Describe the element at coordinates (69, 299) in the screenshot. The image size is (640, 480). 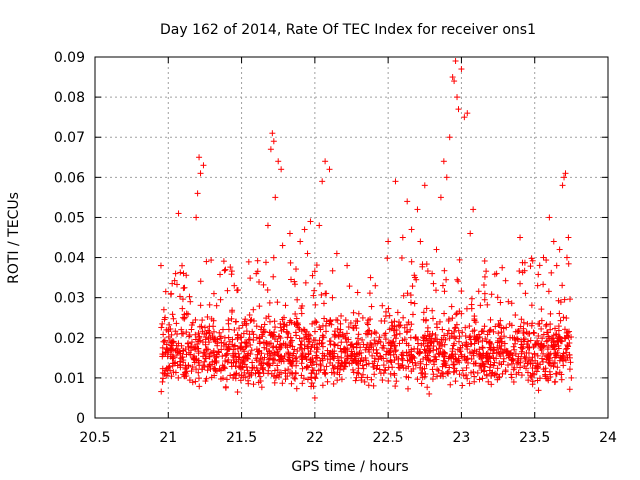
I see `y-tick-label: 0.03` at that location.